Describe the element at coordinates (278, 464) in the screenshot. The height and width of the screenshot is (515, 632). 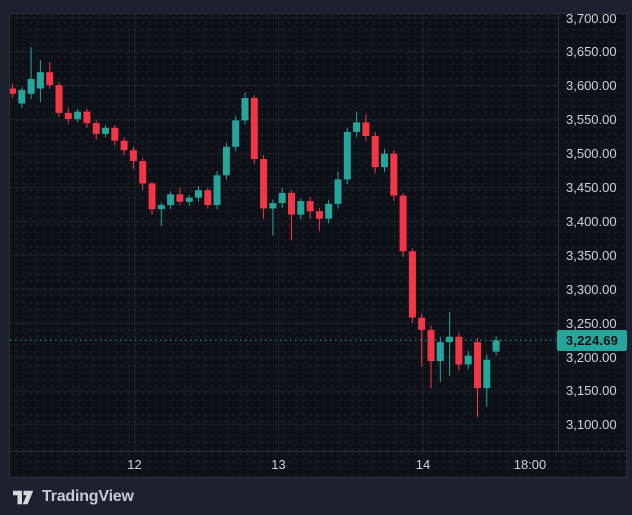
I see `time-tick-label: 13` at that location.